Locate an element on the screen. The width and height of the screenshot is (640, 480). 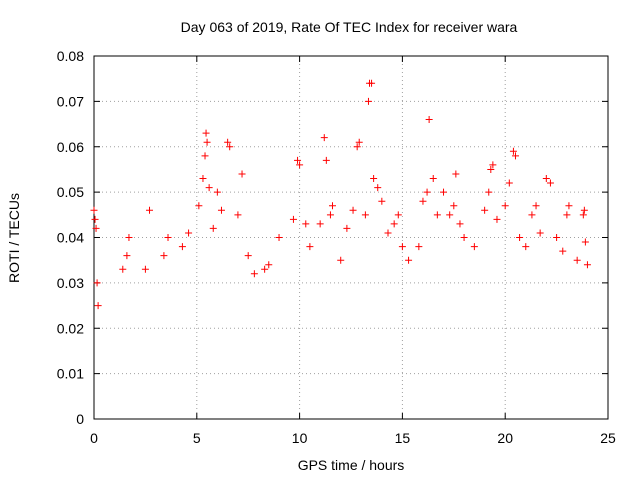
y-tick-label: 0.02 is located at coordinates (70, 328).